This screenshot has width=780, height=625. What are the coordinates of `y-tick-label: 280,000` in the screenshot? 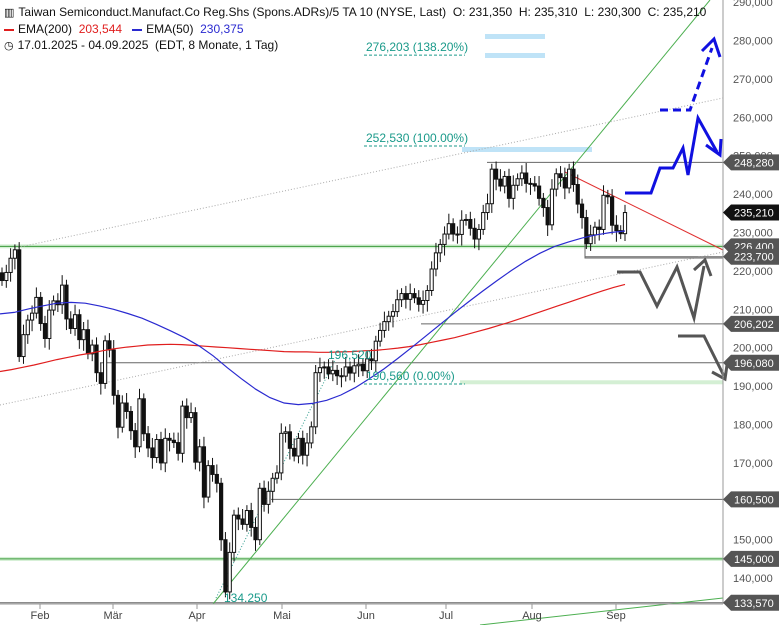 It's located at (753, 42).